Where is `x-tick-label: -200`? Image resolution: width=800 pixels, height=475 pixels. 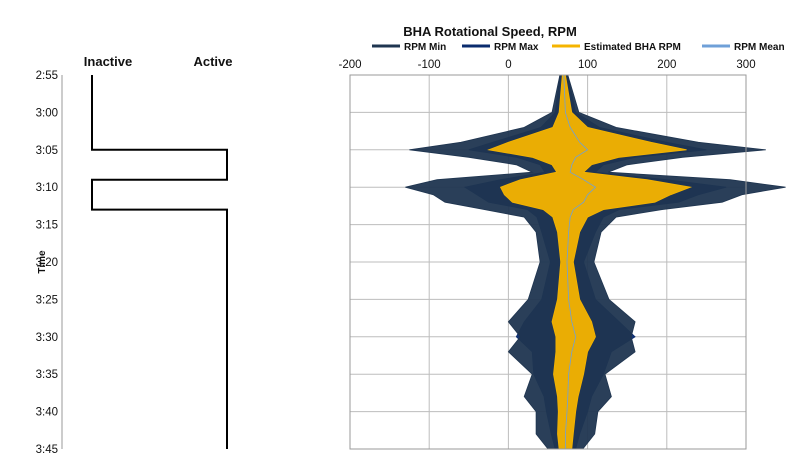
x-tick-label: -200 is located at coordinates (349, 65).